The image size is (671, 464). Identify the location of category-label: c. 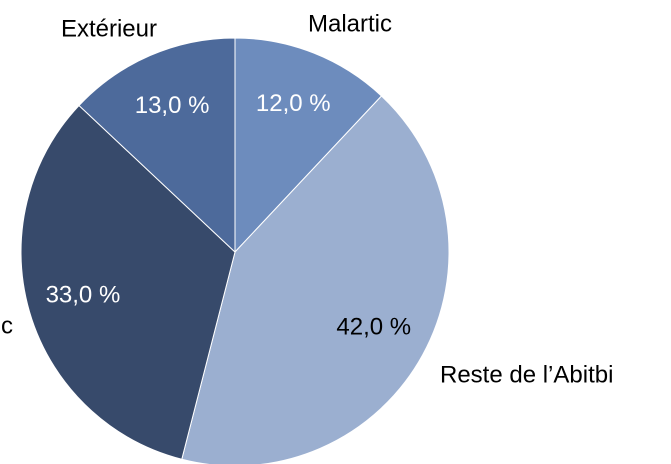
(7, 325).